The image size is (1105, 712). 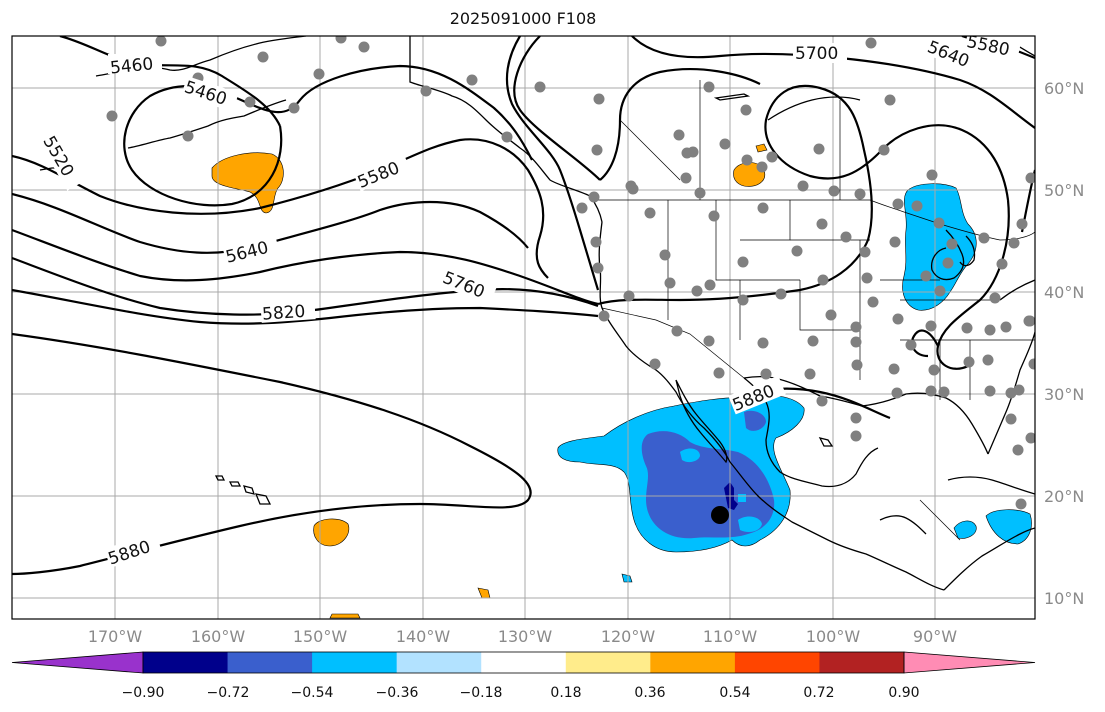 What do you see at coordinates (903, 693) in the screenshot?
I see `colorbar-tick-label: 0.90` at bounding box center [903, 693].